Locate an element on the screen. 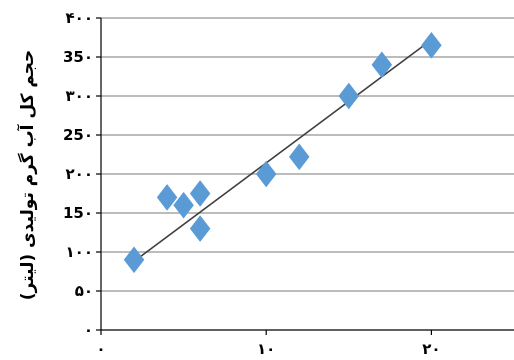 The width and height of the screenshot is (514, 360). x-tick-label-0: ۰ is located at coordinates (100, 349).